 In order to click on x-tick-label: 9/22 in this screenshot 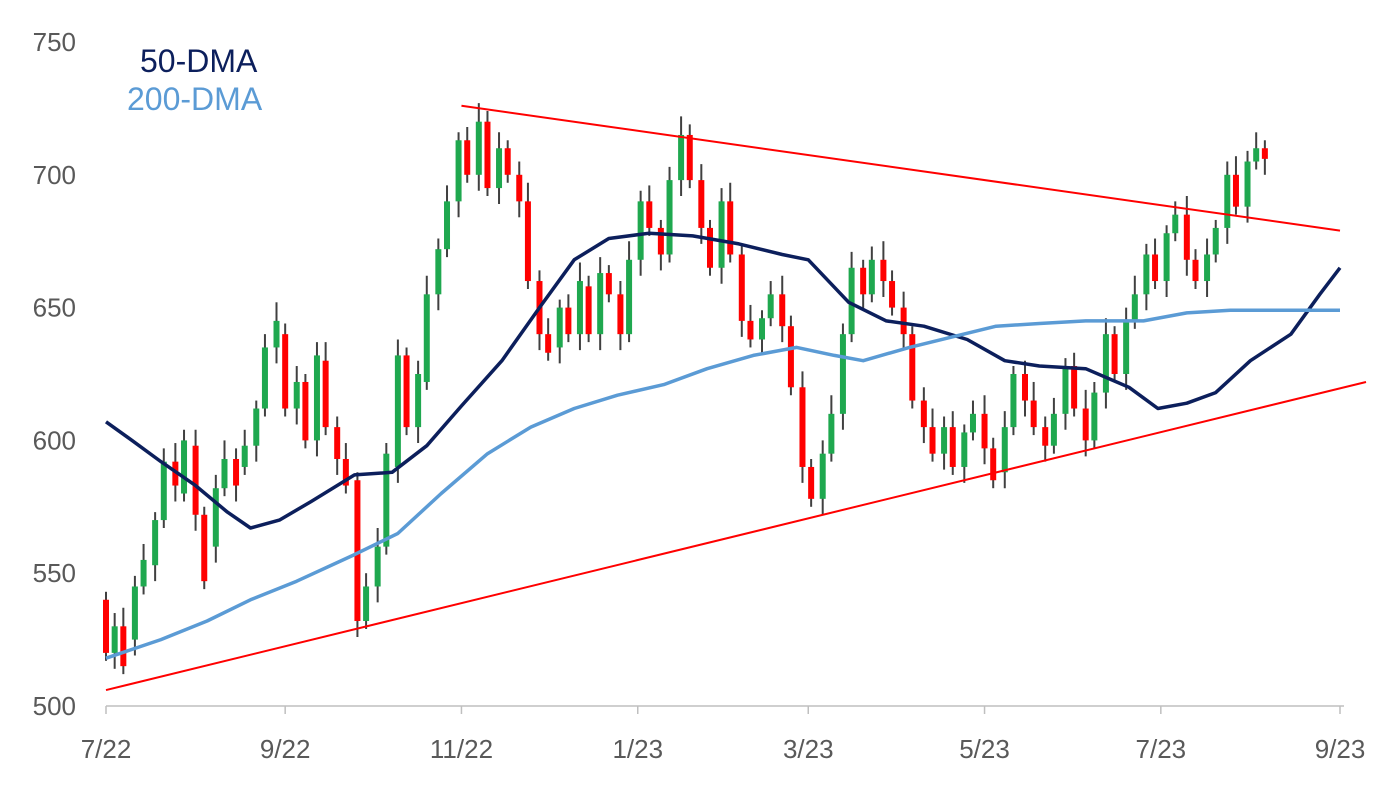, I will do `click(285, 749)`.